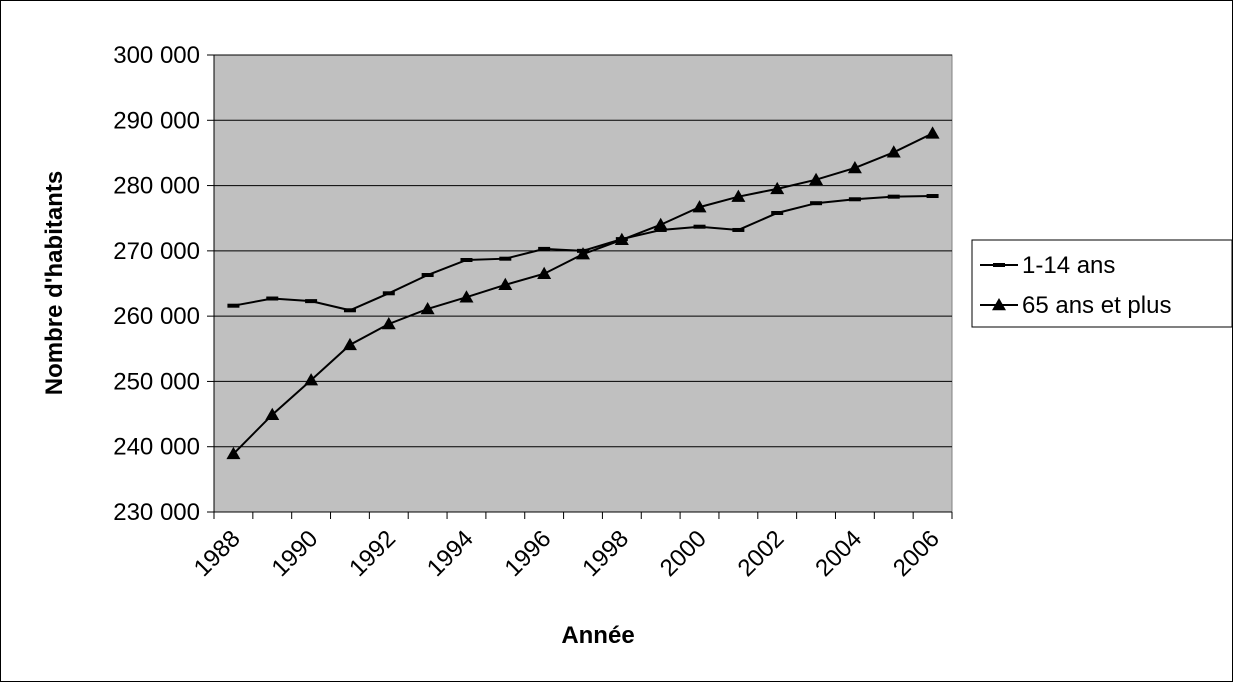 This screenshot has height=687, width=1233. Describe the element at coordinates (1068, 265) in the screenshot. I see `legend-label: 1-14 ans` at that location.